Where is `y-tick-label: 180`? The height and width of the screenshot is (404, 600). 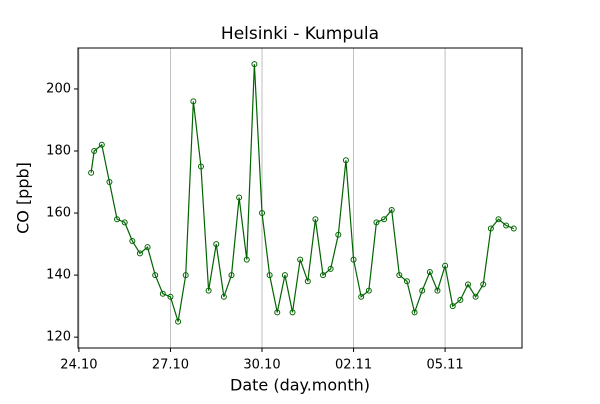 y-tick-label: 180 is located at coordinates (58, 150).